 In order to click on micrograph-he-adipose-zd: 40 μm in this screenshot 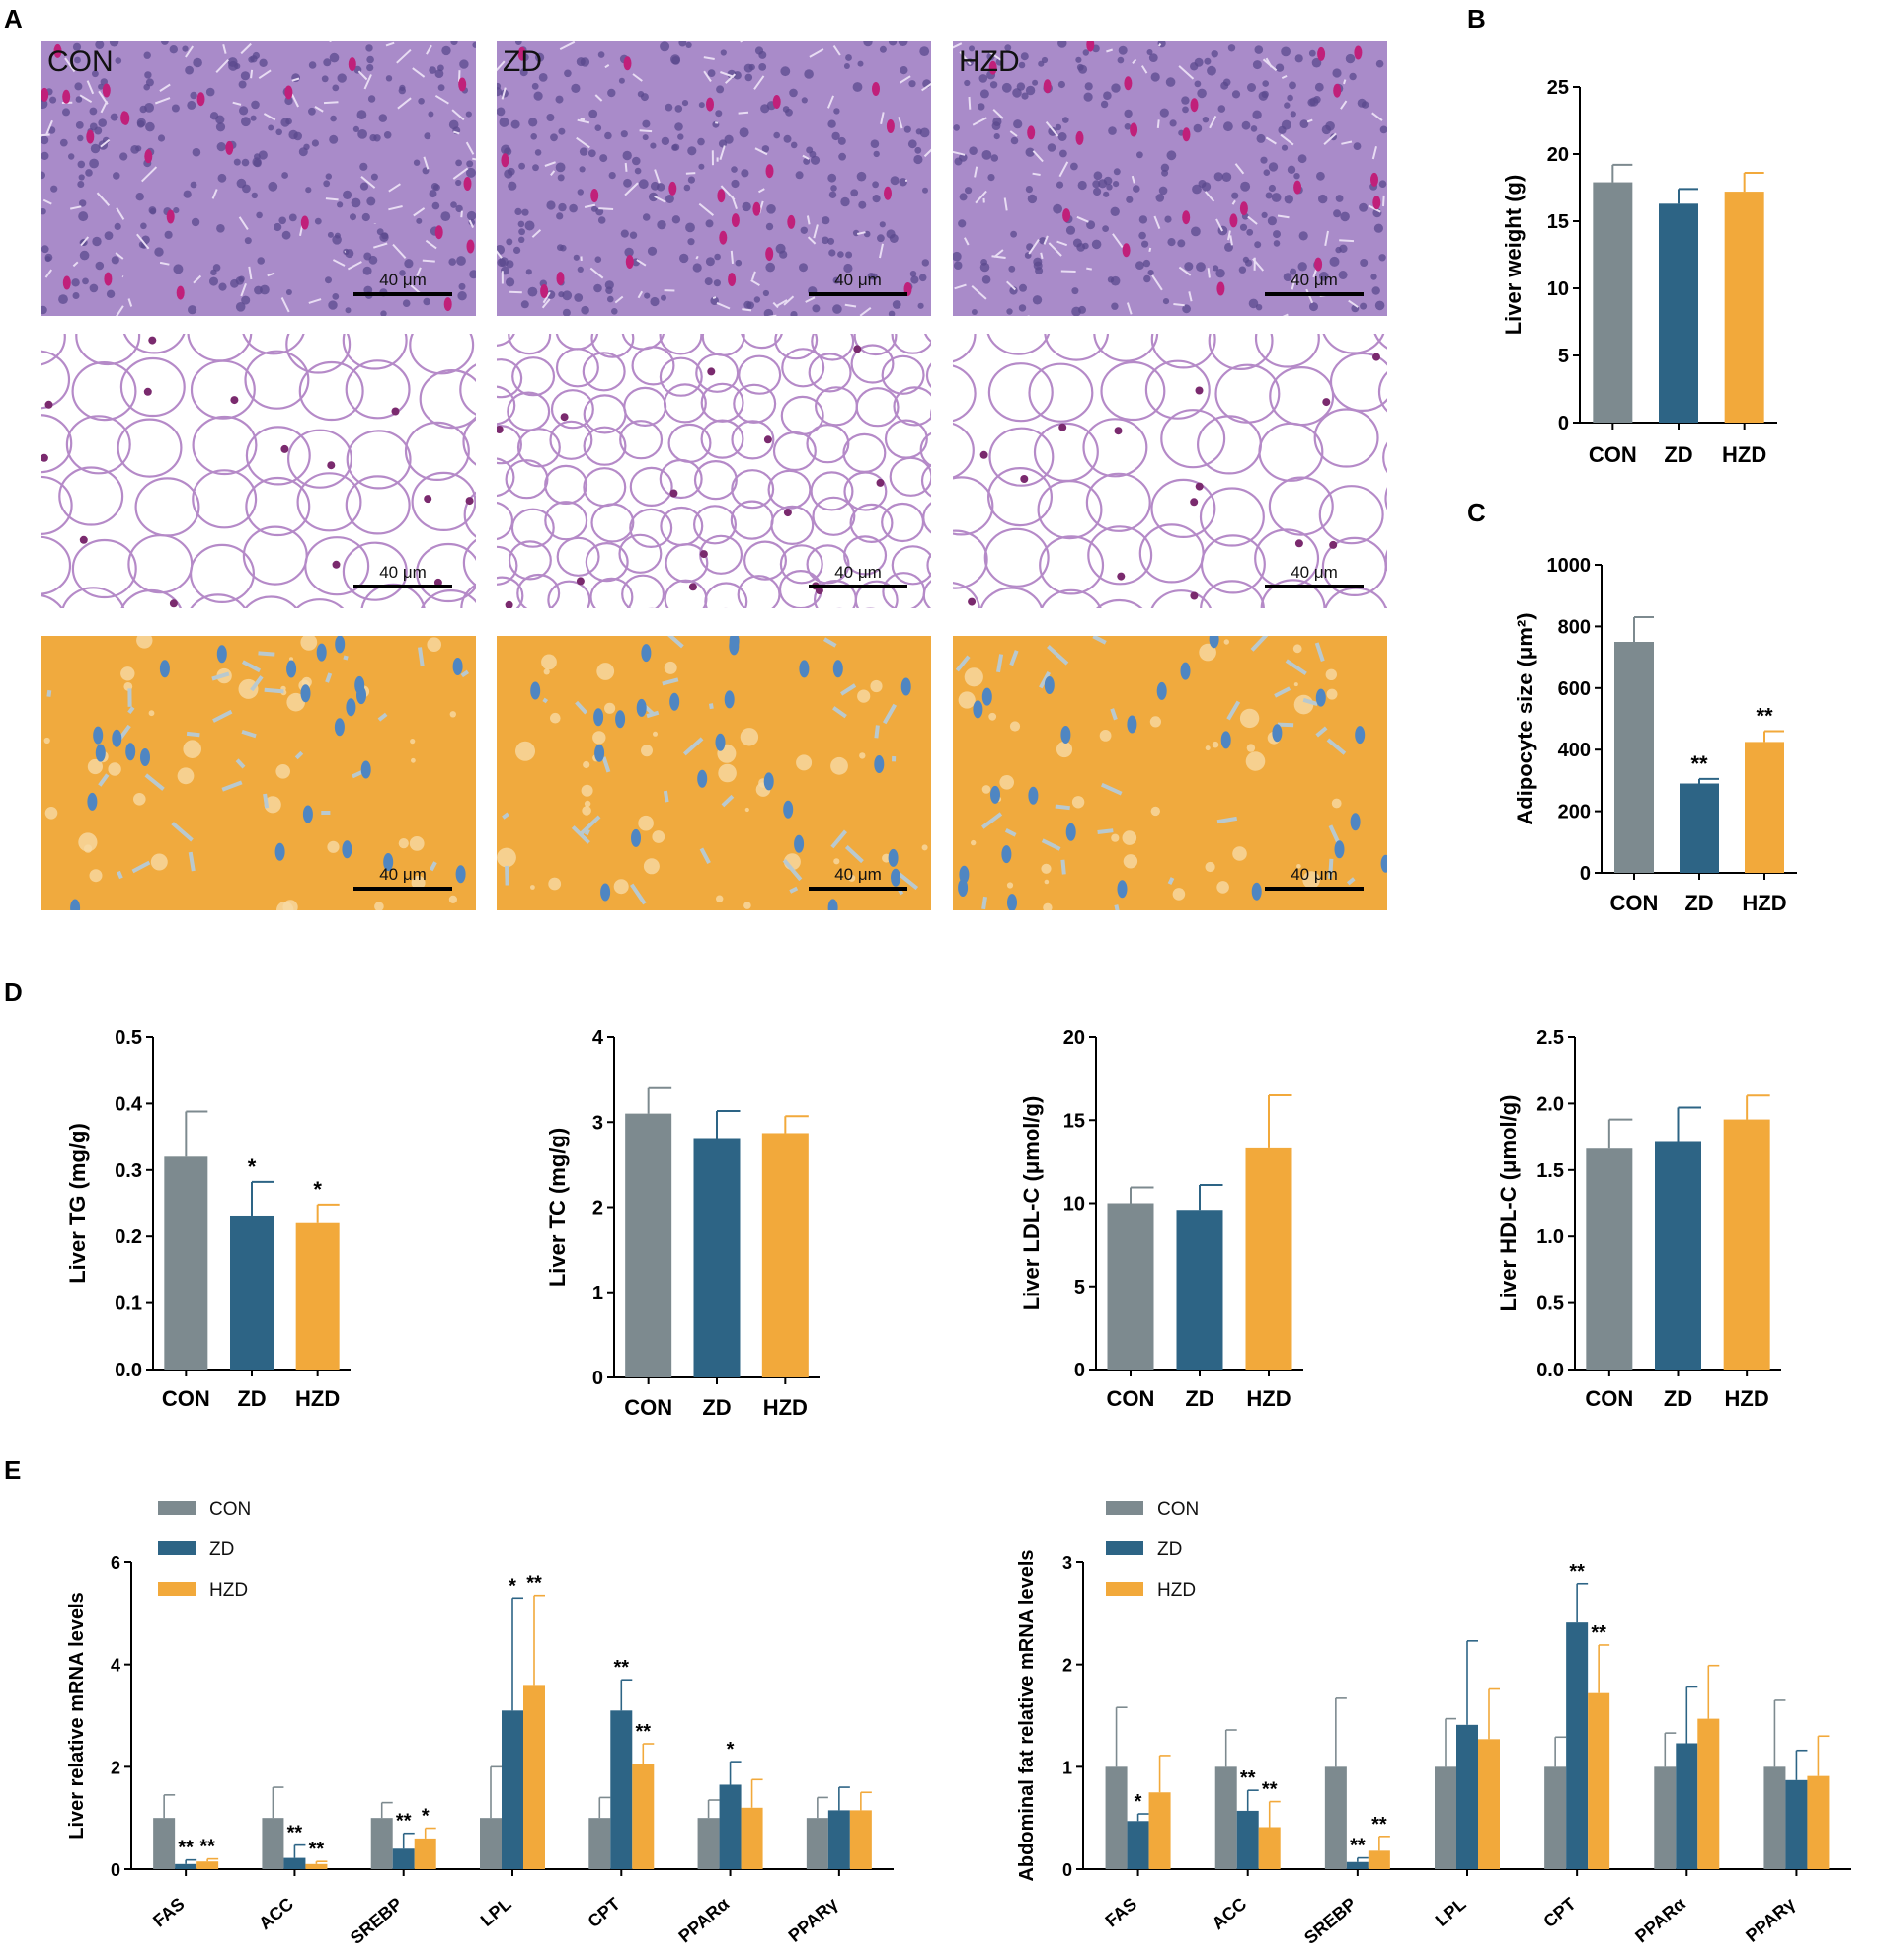, I will do `click(714, 471)`.